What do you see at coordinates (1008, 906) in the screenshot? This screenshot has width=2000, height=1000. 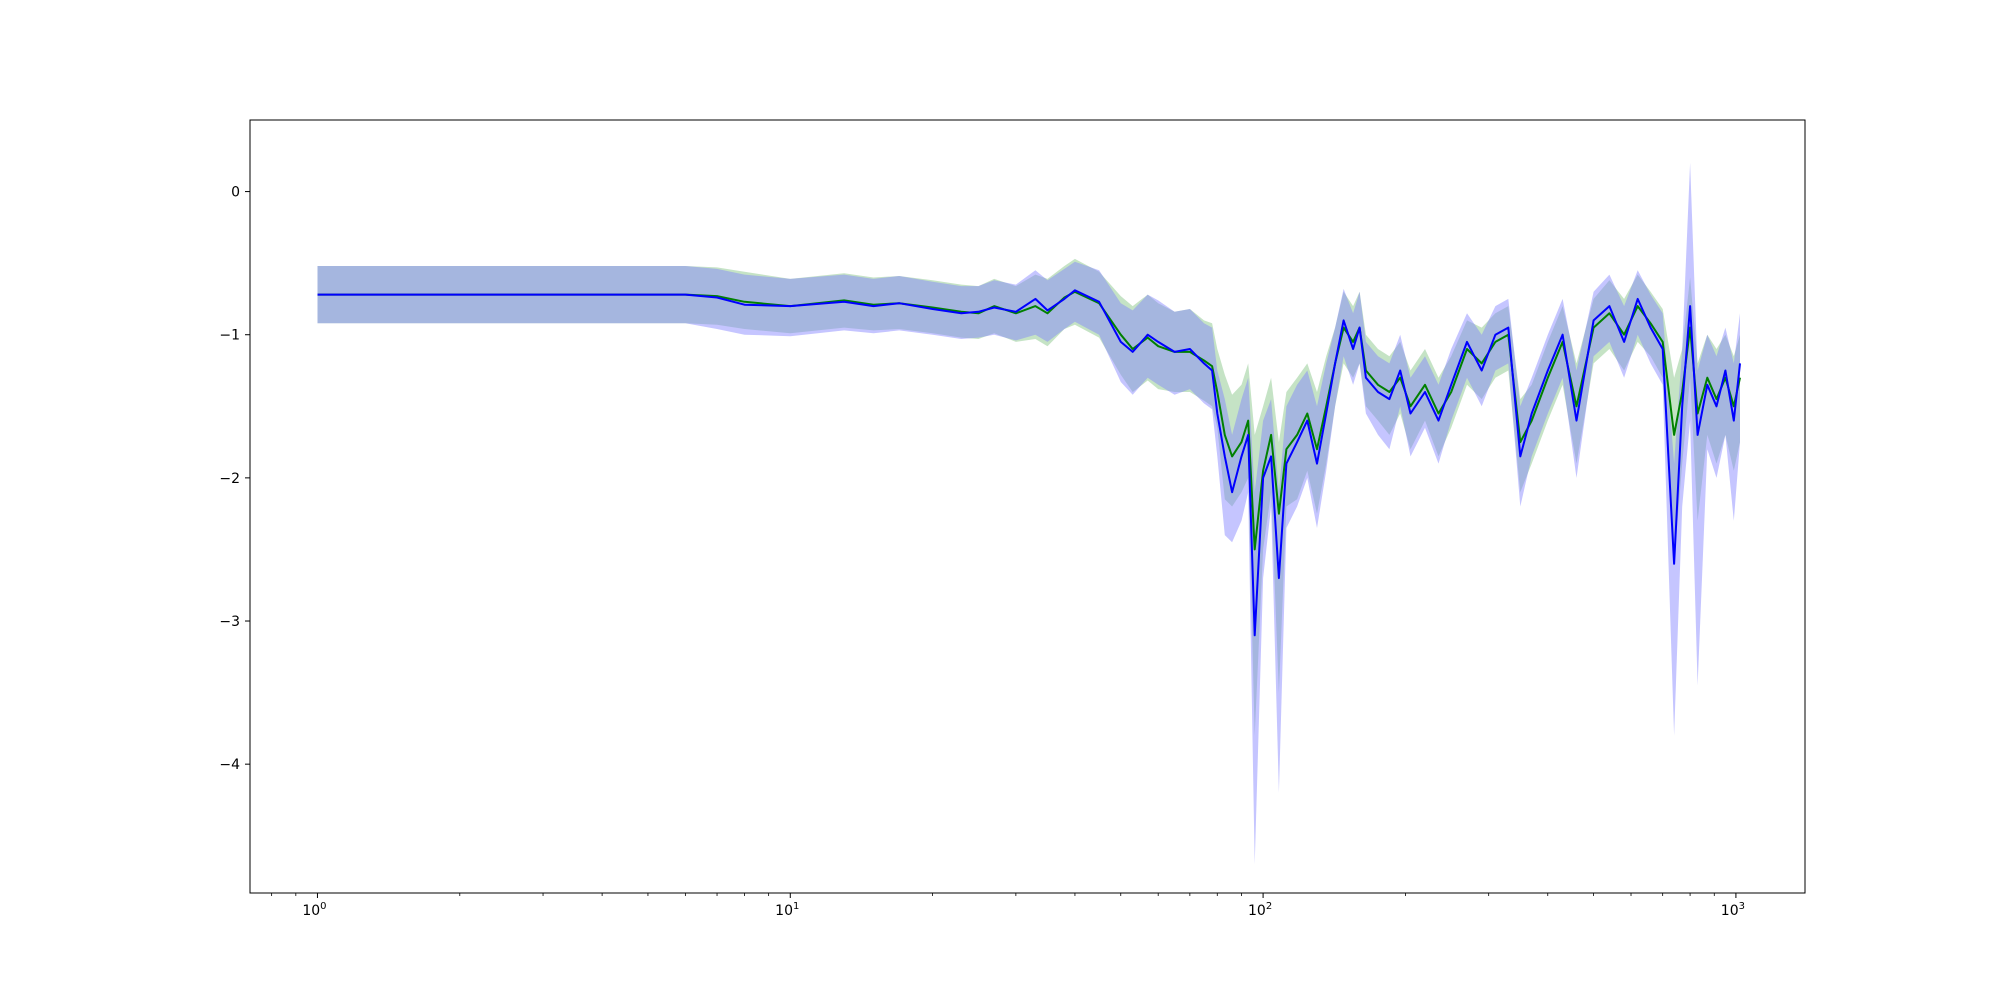 I see `x-axis: 100 101 102 103` at bounding box center [1008, 906].